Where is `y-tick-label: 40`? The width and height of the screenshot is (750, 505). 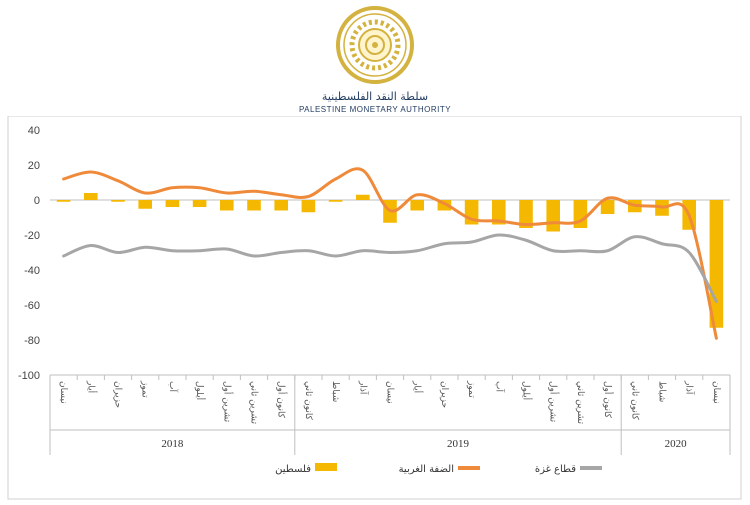
y-tick-label: 40 is located at coordinates (34, 131).